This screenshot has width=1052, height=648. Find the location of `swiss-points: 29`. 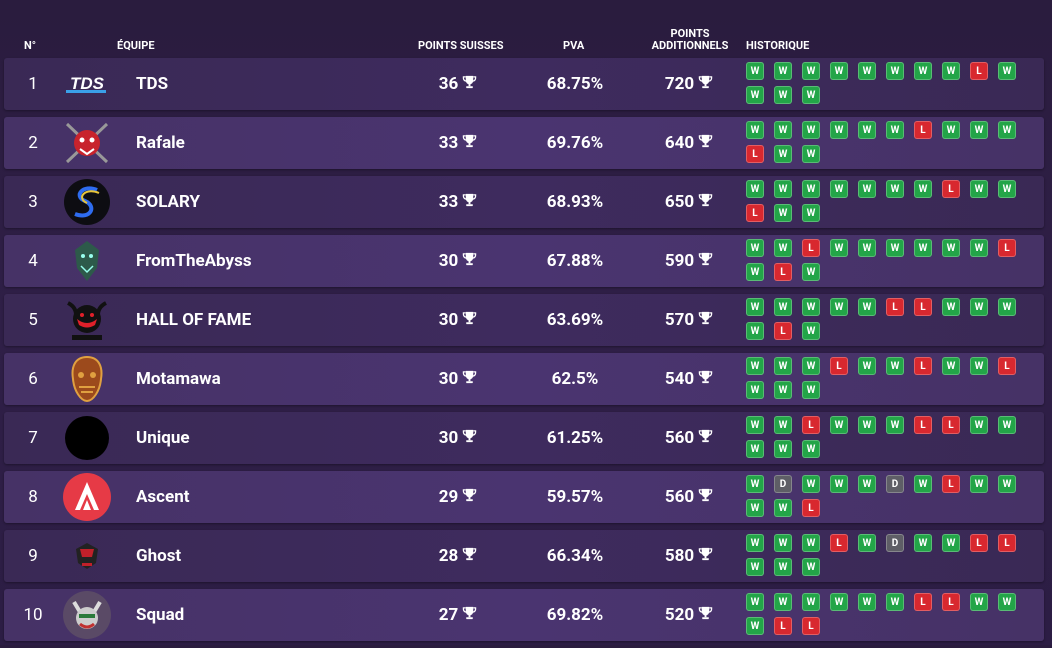

swiss-points: 29 is located at coordinates (458, 497).